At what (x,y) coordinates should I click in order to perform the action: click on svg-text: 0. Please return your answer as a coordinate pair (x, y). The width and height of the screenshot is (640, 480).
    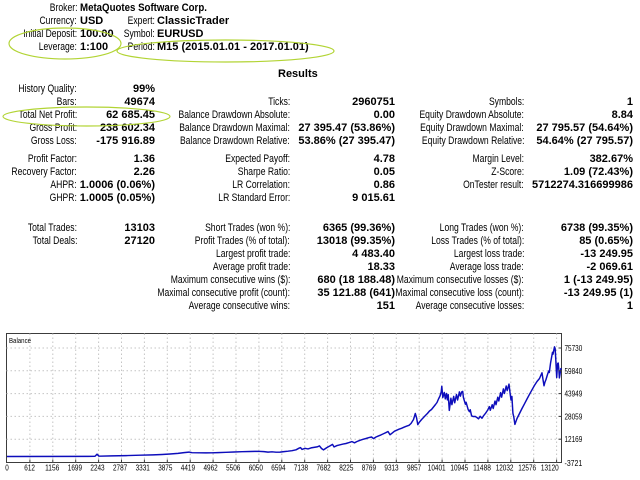
    Looking at the image, I should click on (7, 468).